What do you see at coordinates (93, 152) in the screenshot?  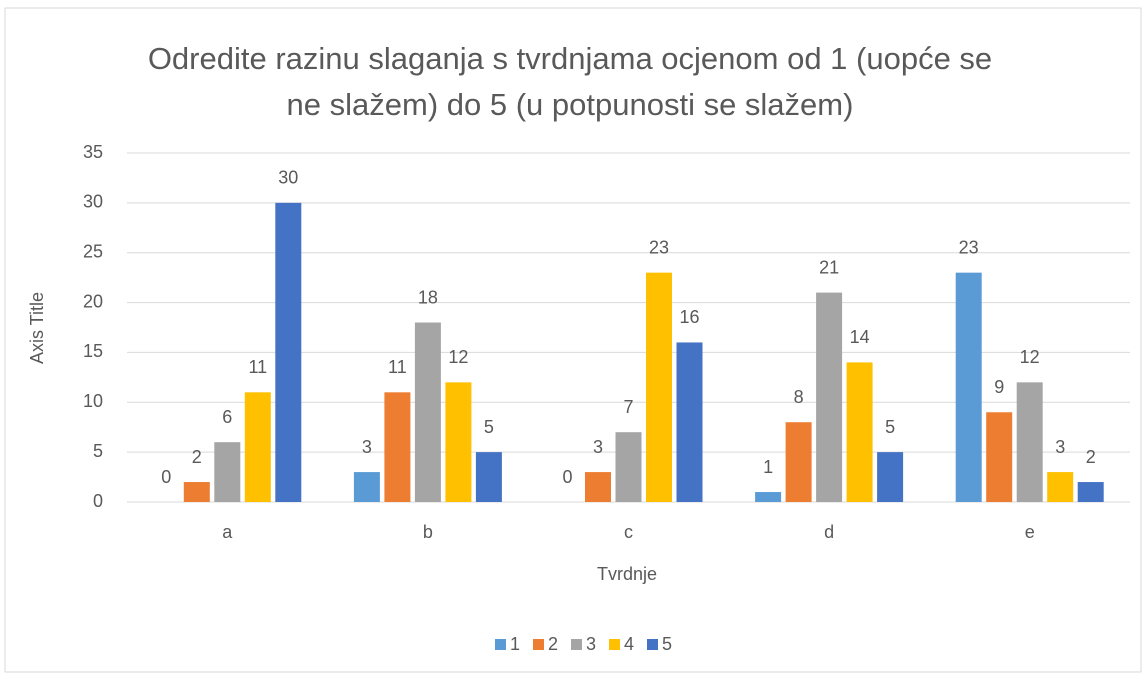 I see `y-tick-label: 35` at bounding box center [93, 152].